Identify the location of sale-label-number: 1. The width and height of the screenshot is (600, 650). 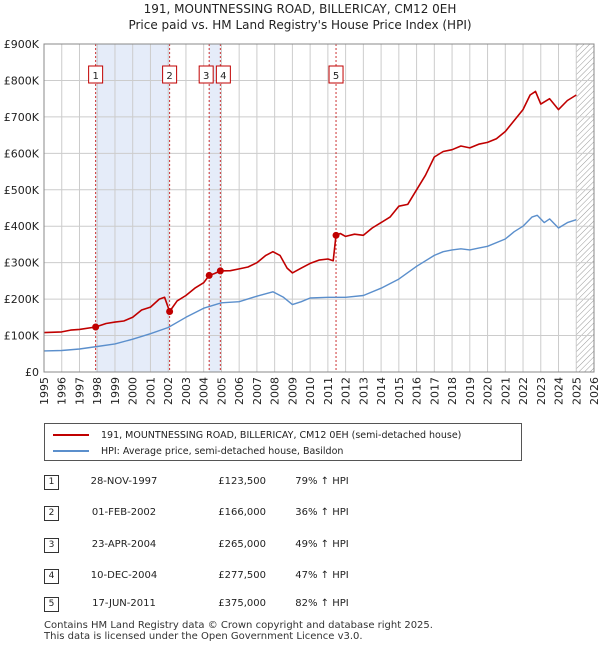
(95, 76).